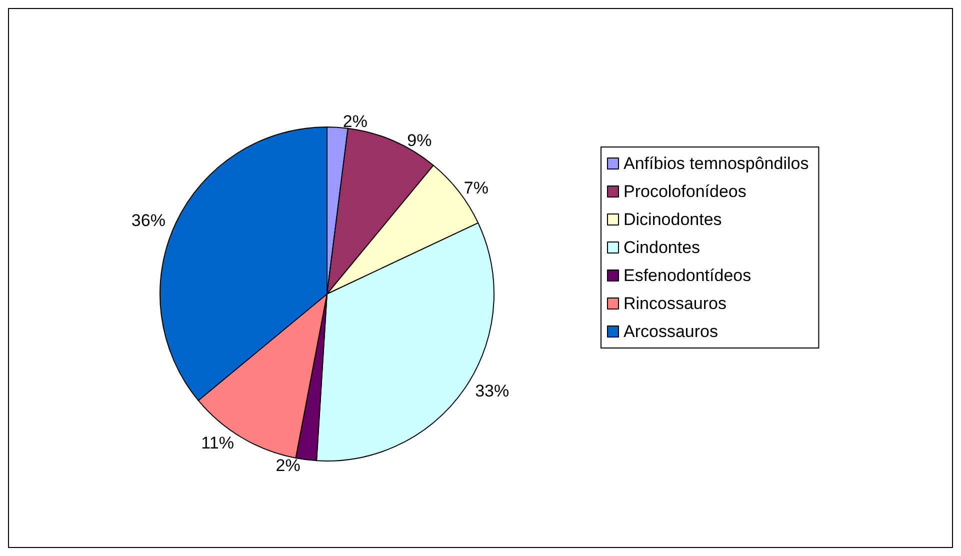 This screenshot has height=556, width=961. What do you see at coordinates (148, 220) in the screenshot?
I see `data-label: 36%` at bounding box center [148, 220].